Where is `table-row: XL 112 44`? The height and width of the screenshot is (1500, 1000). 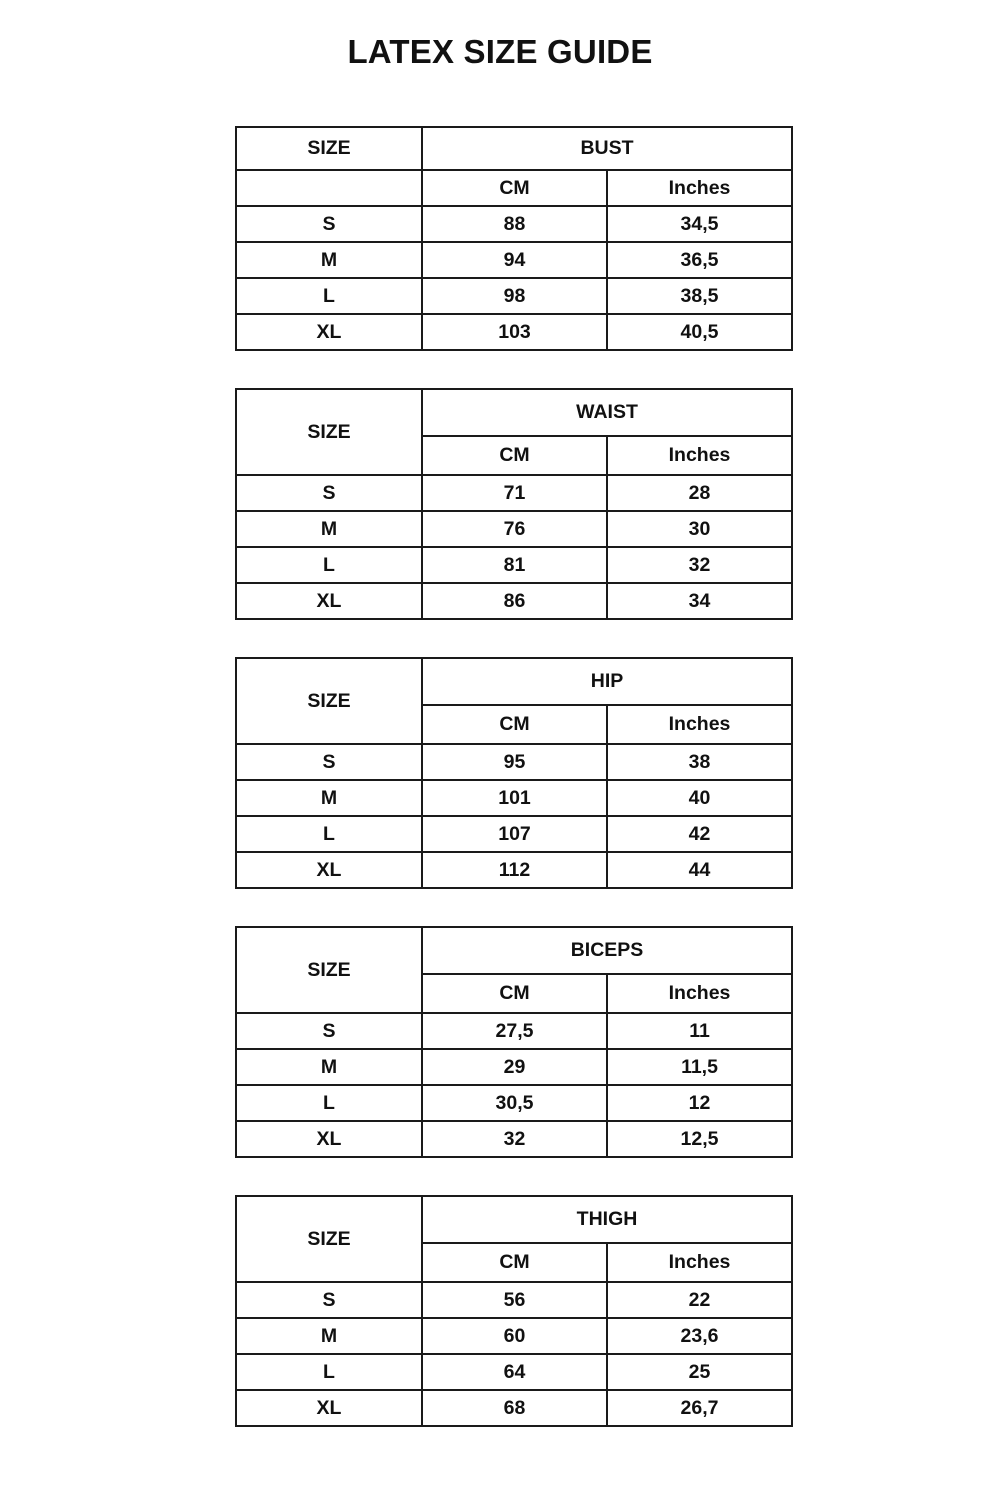
table-row: XL 112 44 is located at coordinates (514, 870).